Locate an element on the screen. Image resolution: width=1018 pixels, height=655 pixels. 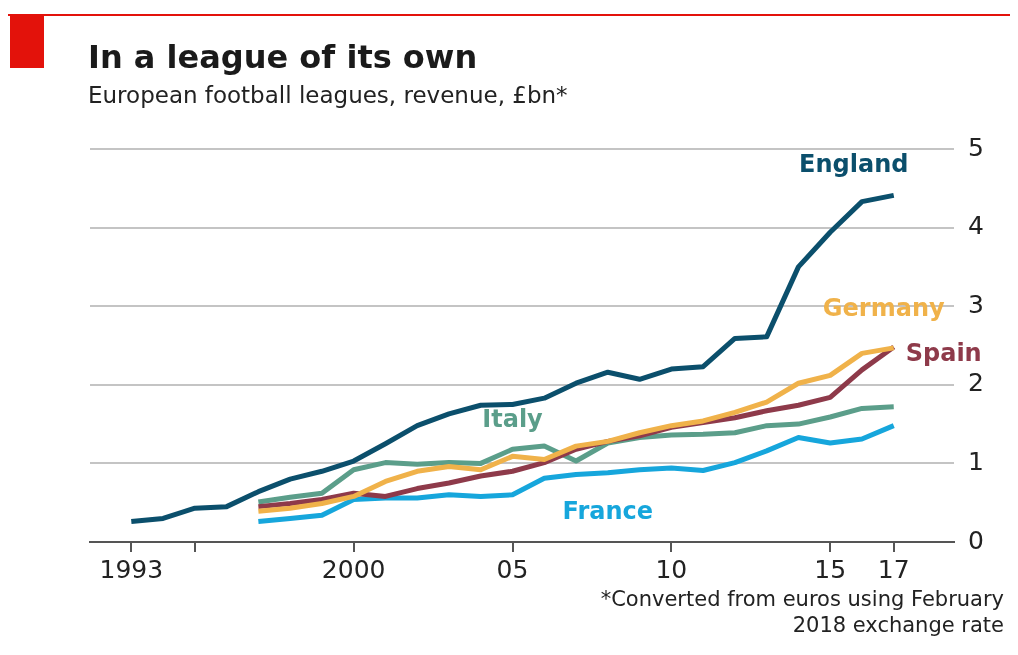
x-tick-label: 17 is located at coordinates (893, 569).